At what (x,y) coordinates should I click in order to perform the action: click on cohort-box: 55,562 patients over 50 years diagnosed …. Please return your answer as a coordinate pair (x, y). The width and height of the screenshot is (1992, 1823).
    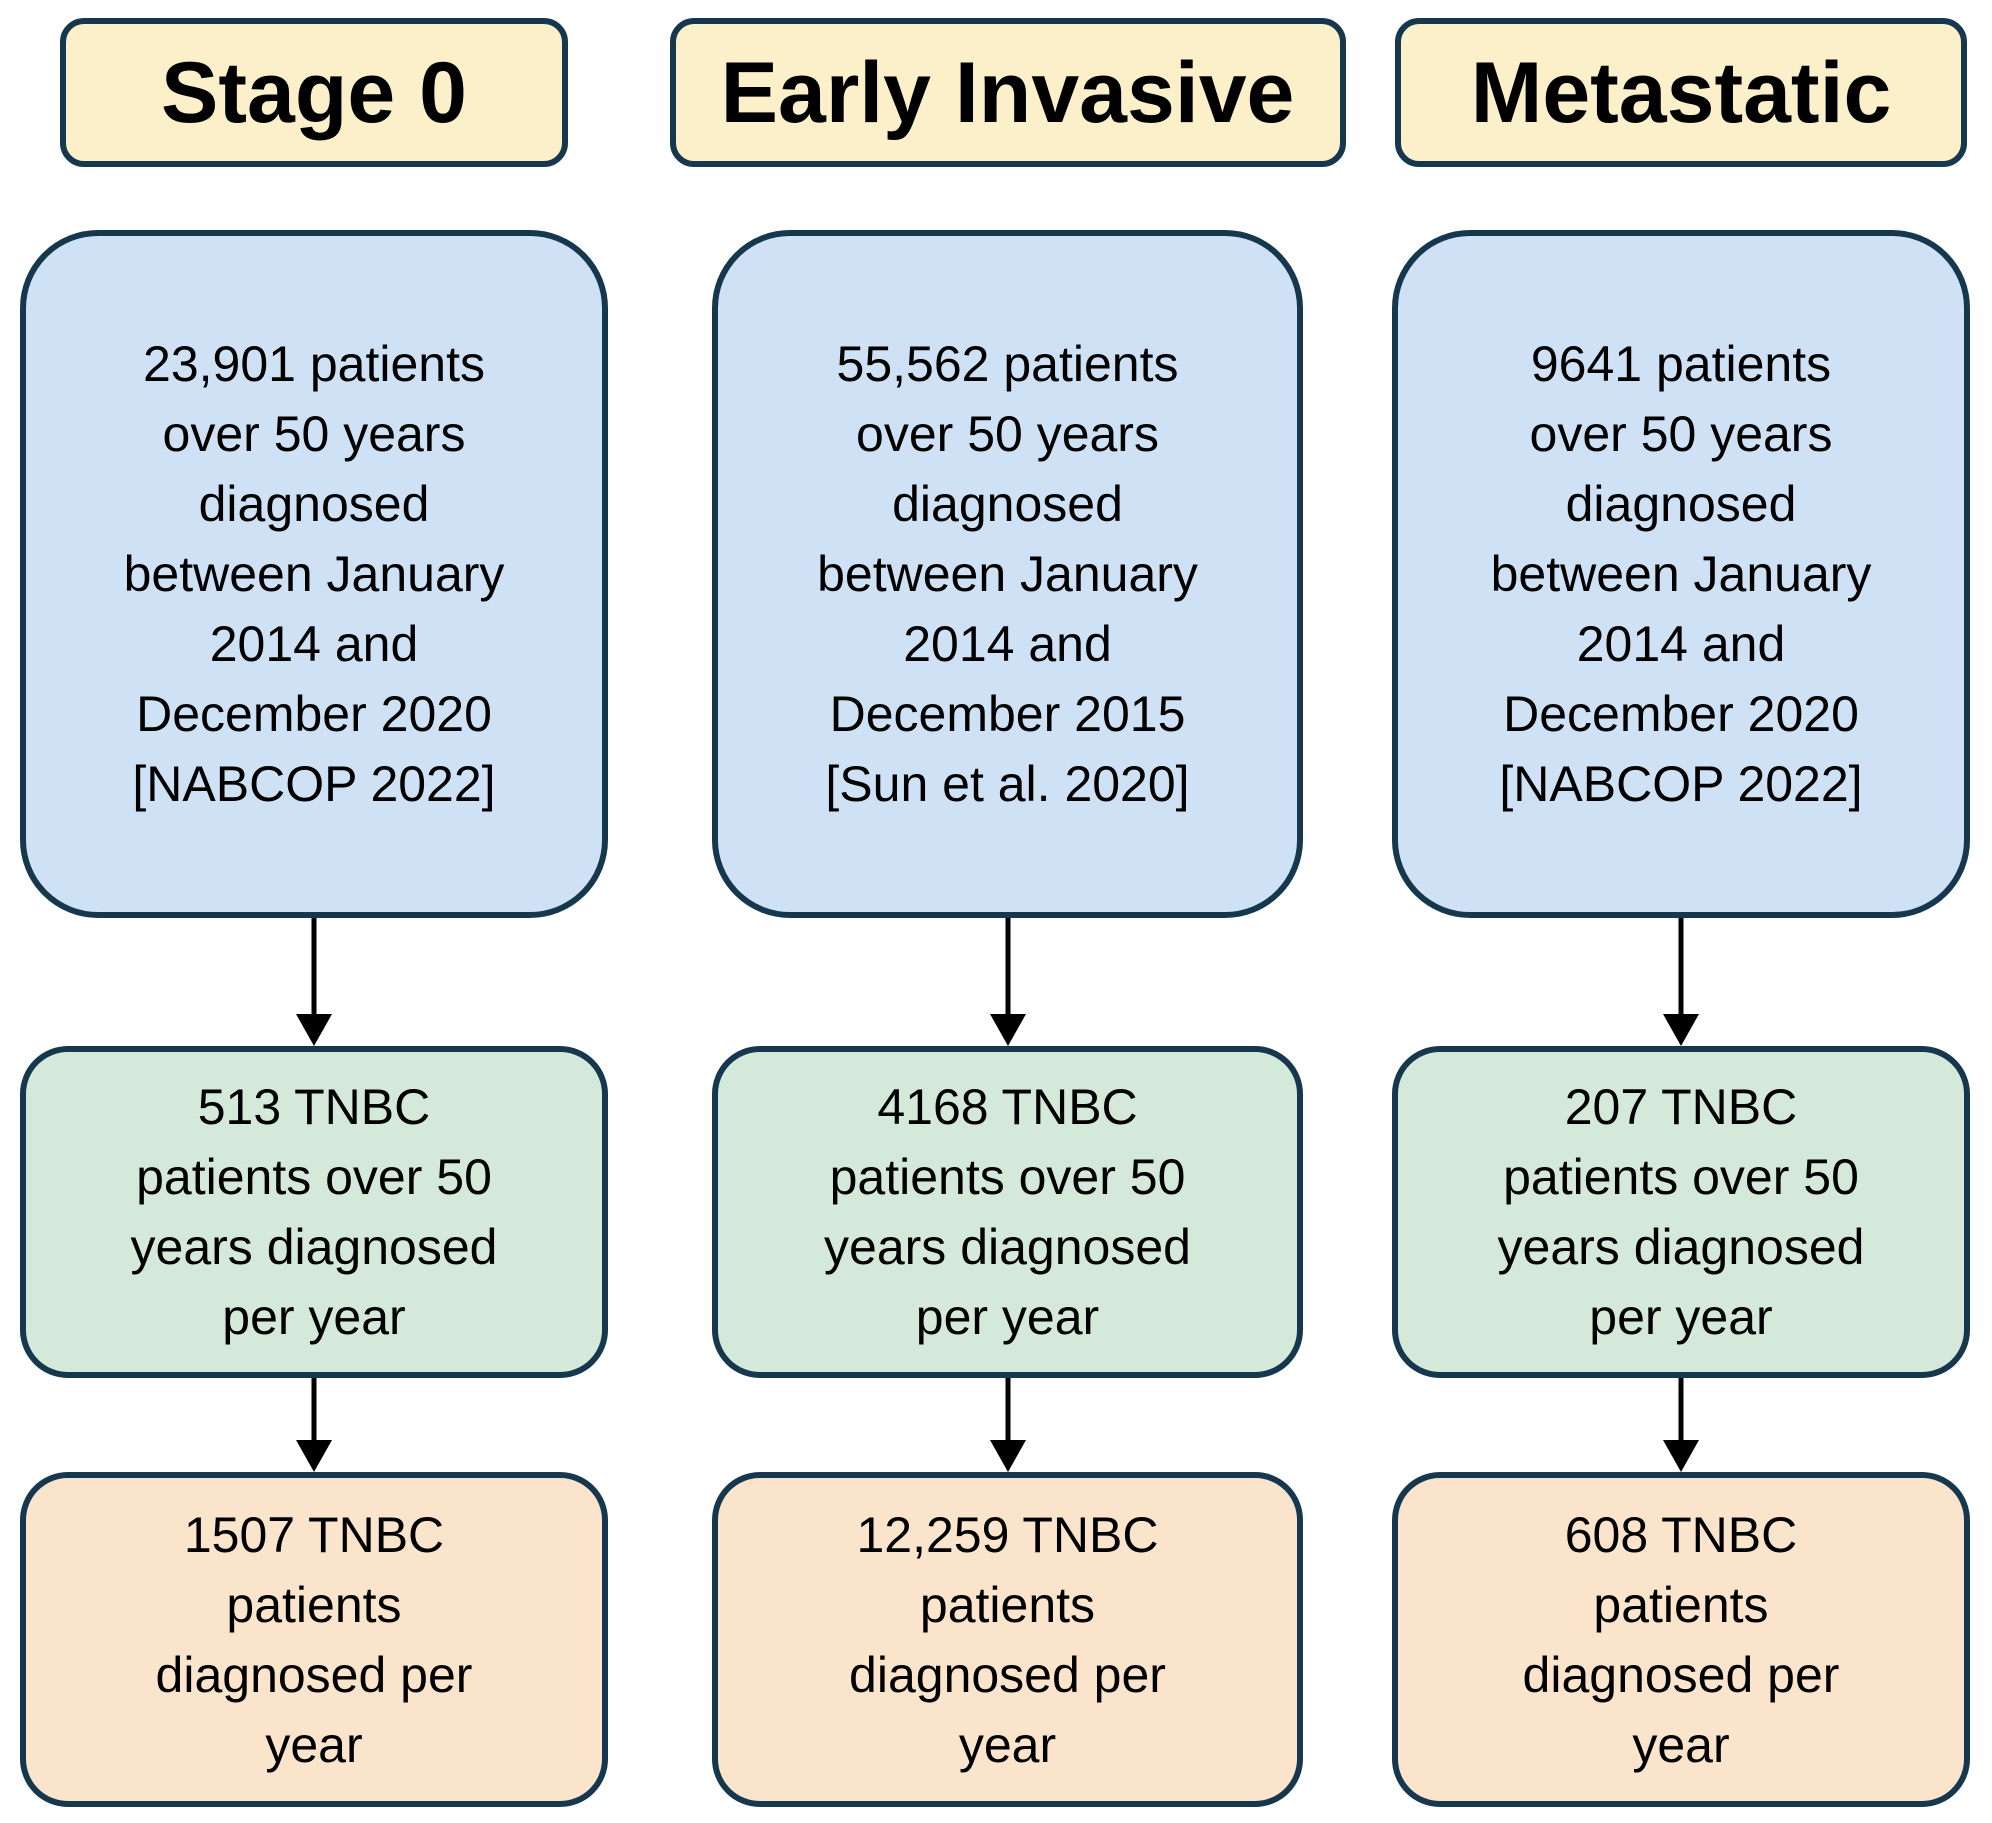
    Looking at the image, I should click on (1007, 574).